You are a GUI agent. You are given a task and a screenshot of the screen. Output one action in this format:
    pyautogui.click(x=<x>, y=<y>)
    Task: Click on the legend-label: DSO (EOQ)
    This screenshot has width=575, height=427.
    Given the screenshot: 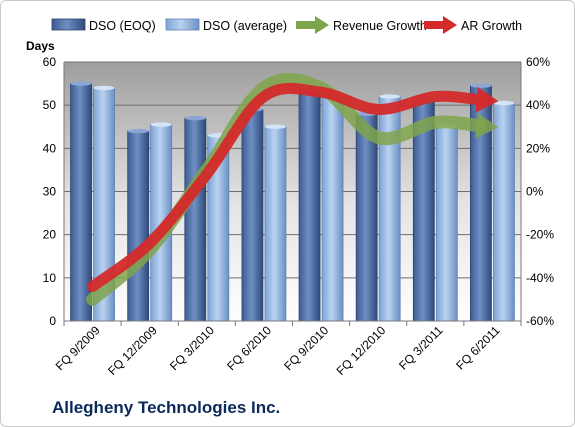 What is the action you would take?
    pyautogui.click(x=122, y=26)
    